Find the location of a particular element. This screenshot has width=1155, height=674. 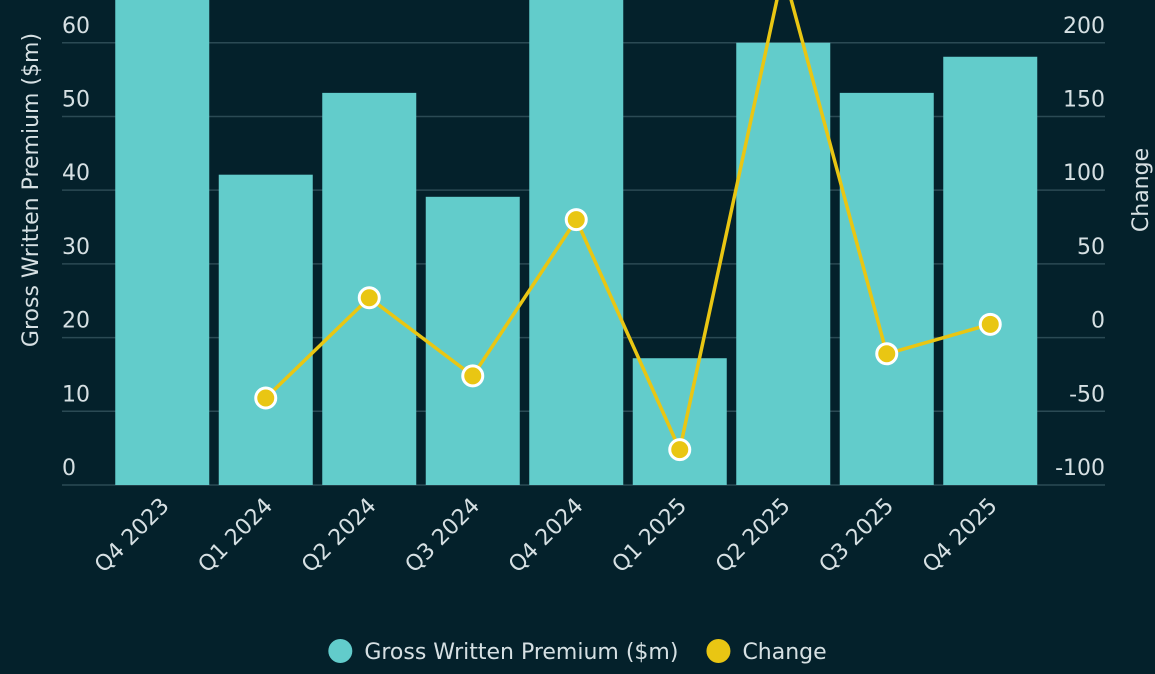

y2-tick-label: -50 is located at coordinates (1087, 394).